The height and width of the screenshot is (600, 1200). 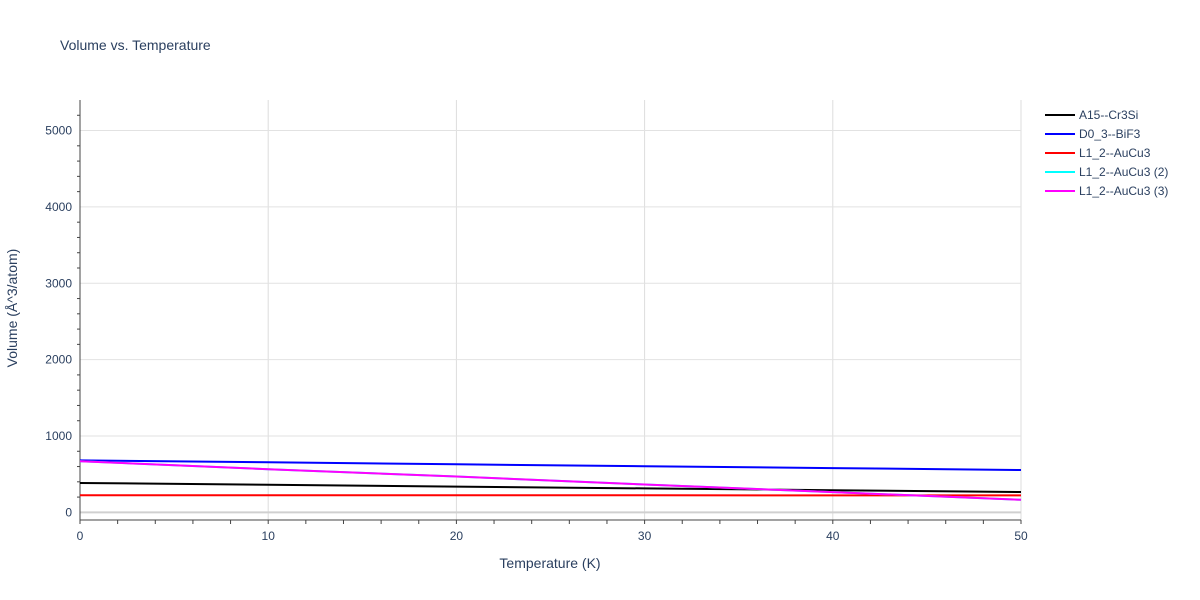 I want to click on legend-item: L1_2--AuCu3 (3), so click(x=1106, y=191).